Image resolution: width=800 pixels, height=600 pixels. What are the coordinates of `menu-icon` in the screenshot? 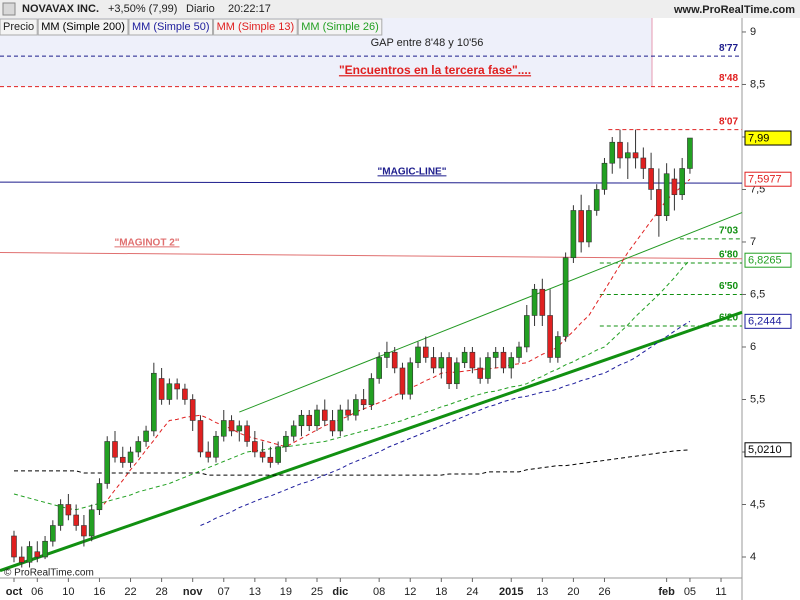 It's located at (9, 9).